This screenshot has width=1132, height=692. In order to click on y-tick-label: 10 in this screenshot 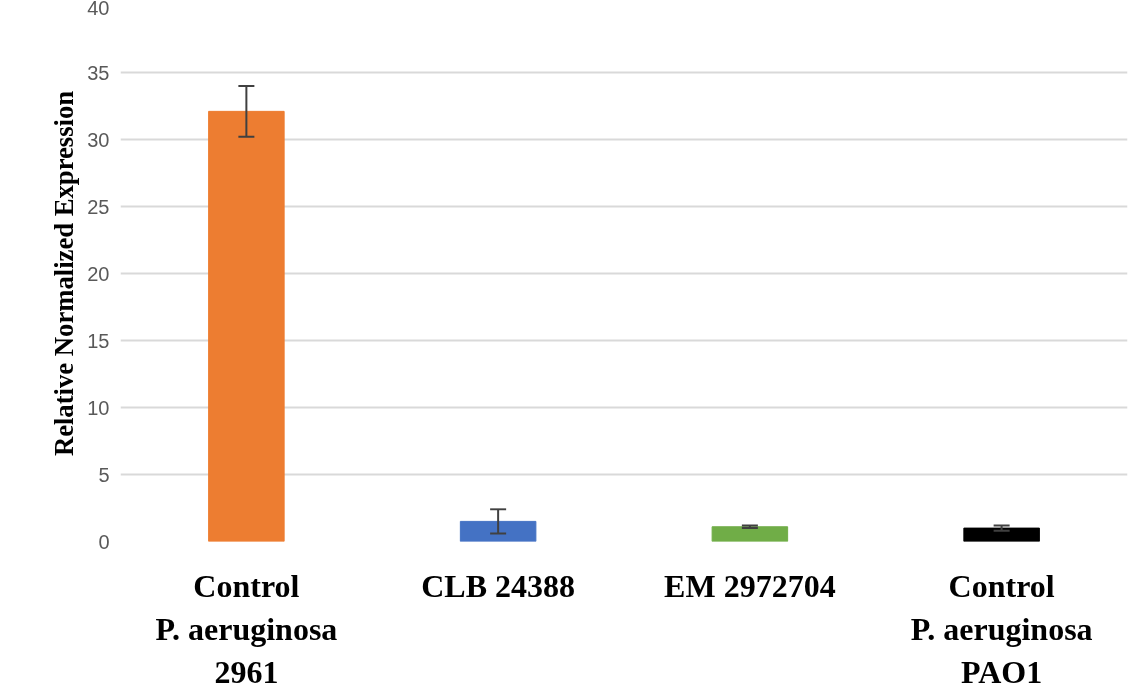, I will do `click(98, 407)`.